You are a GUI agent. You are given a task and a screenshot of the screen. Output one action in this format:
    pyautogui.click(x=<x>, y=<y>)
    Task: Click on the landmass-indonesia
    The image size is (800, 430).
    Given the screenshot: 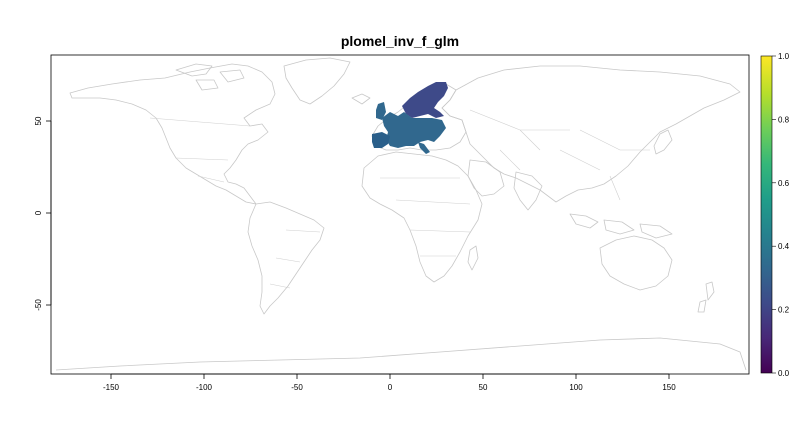 What is the action you would take?
    pyautogui.click(x=621, y=226)
    